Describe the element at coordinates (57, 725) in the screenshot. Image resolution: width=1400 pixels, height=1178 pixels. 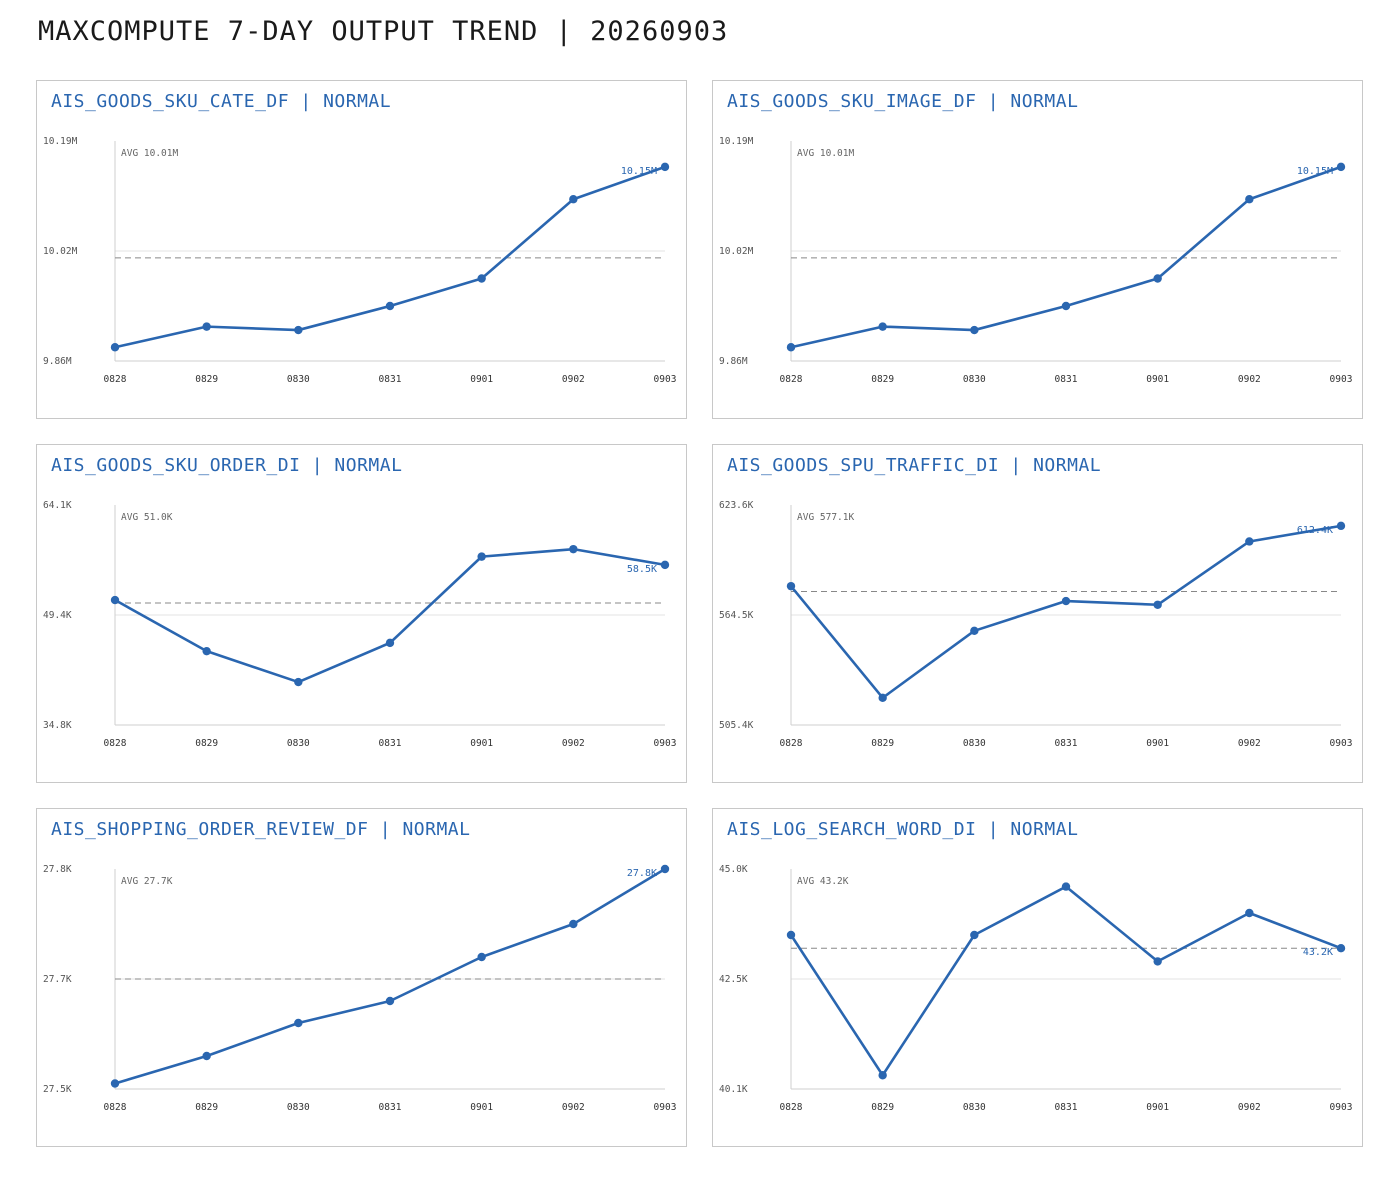
I see `y-tick-label: 34.8K` at that location.